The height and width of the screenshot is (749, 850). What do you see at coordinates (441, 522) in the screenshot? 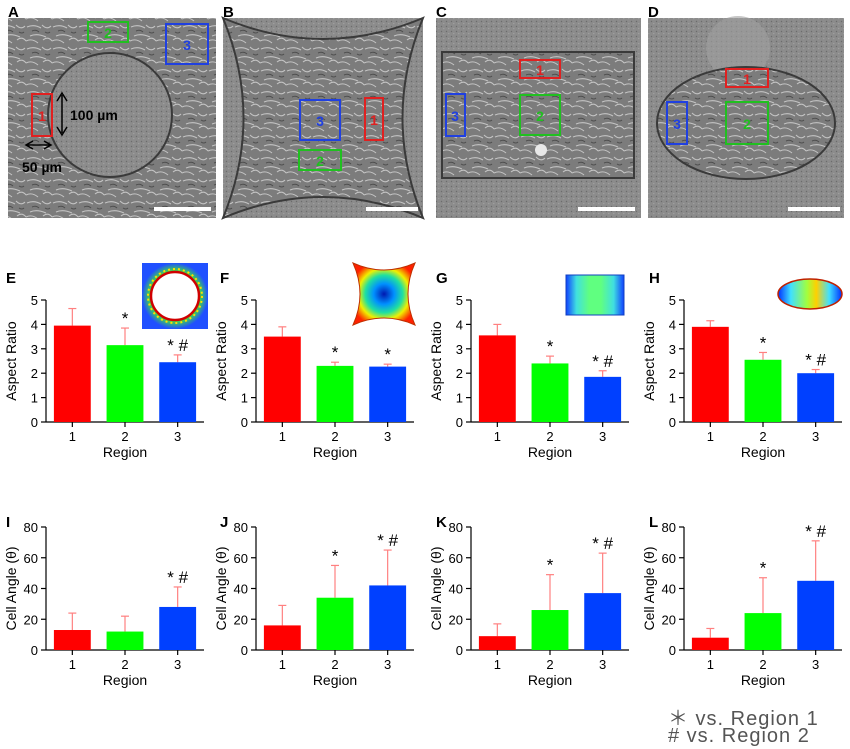
I see `panel-letter: K` at bounding box center [441, 522].